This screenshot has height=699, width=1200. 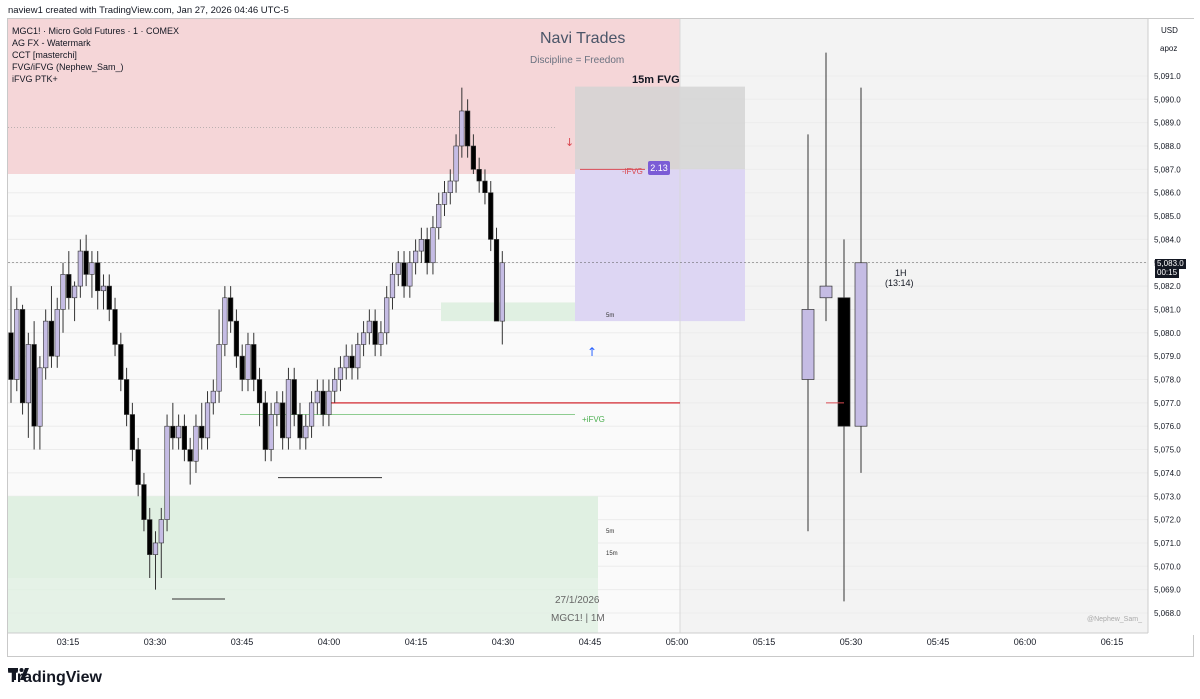 I want to click on price-tick-label: 5,079.0, so click(x=1167, y=356).